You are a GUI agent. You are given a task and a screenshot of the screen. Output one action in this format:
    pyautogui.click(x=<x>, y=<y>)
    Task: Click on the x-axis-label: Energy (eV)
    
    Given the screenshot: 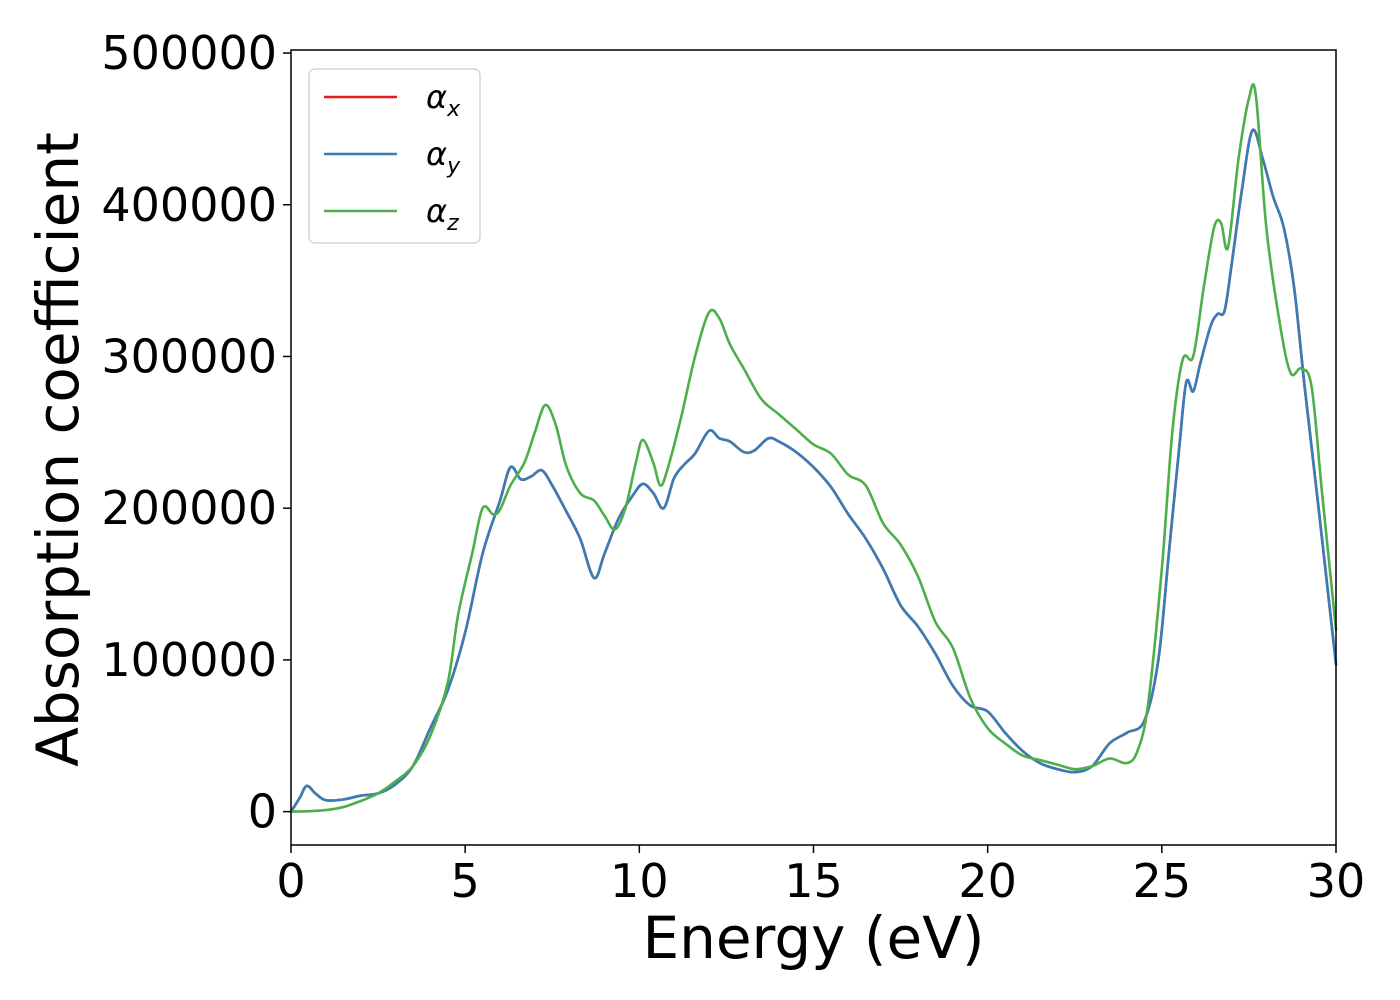 What is the action you would take?
    pyautogui.click(x=813, y=938)
    